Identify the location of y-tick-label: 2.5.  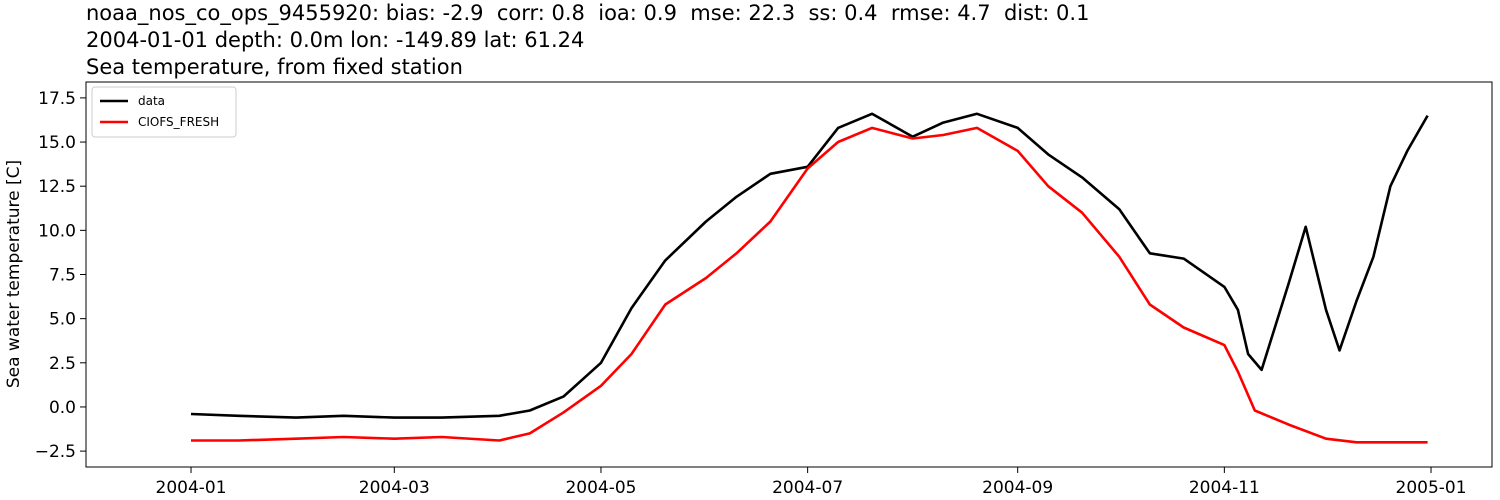
(62, 364).